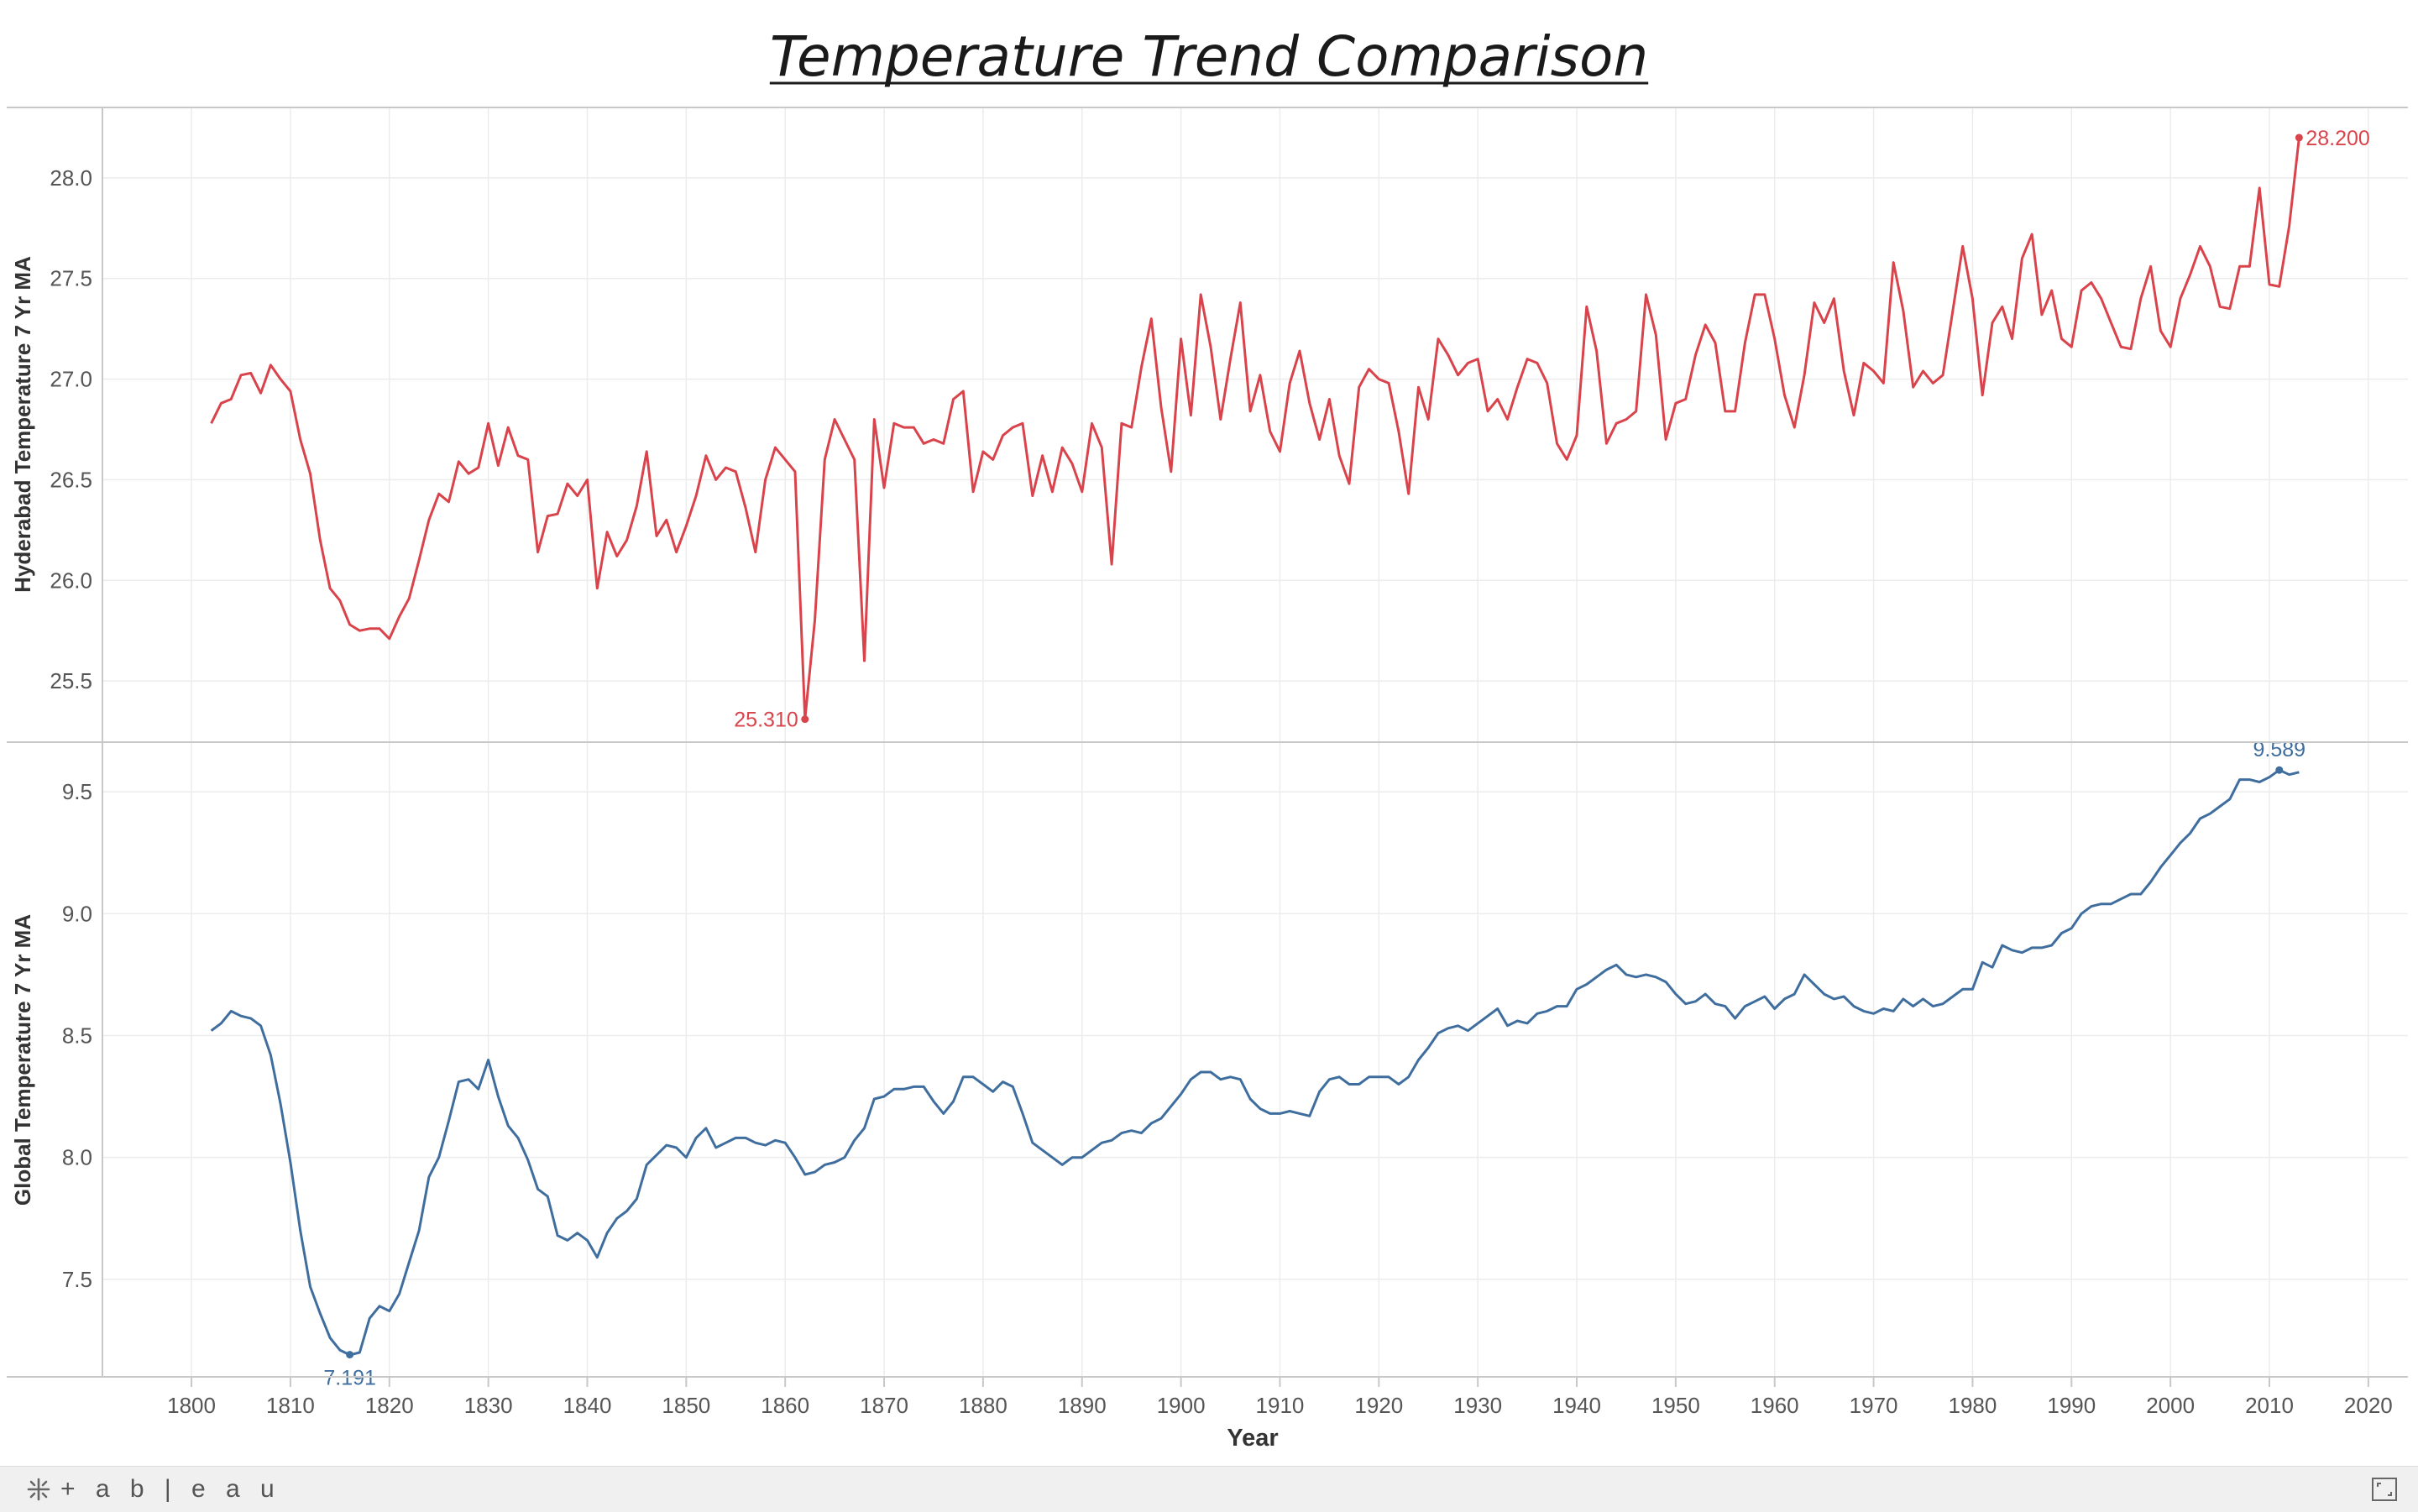 Image resolution: width=2418 pixels, height=1512 pixels. What do you see at coordinates (77, 1035) in the screenshot?
I see `y-tick-label: 8.5` at bounding box center [77, 1035].